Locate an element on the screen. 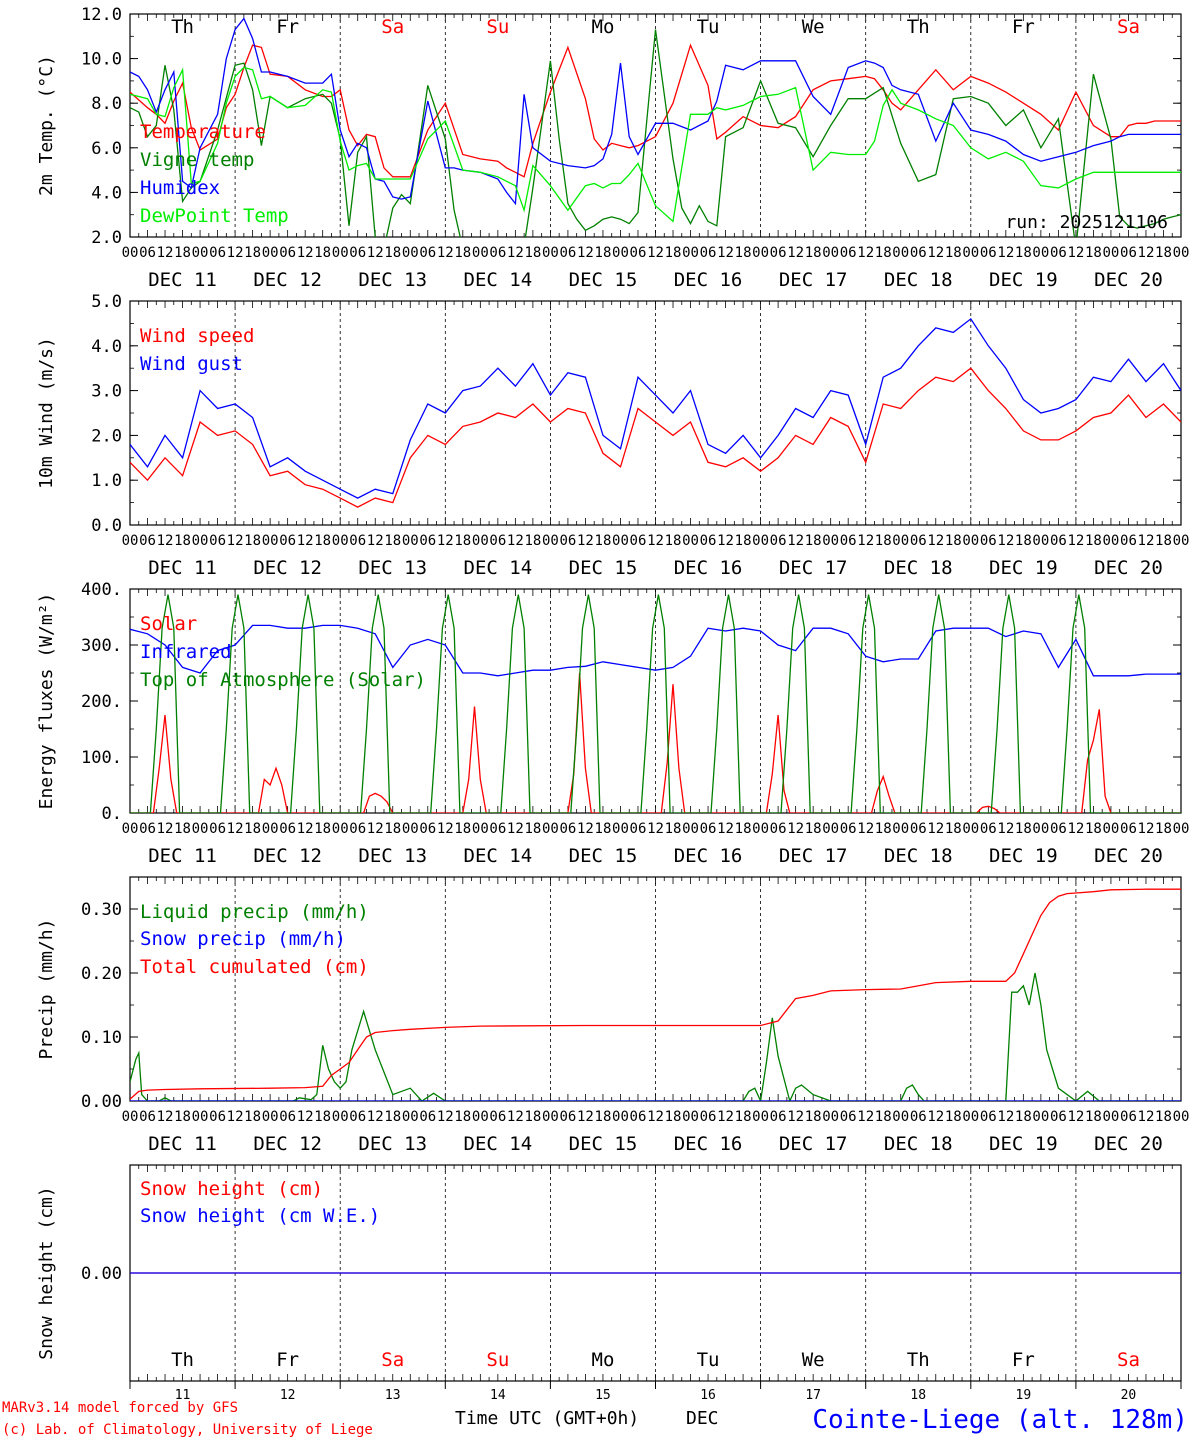 This screenshot has height=1440, width=1194. temp-series-humidex is located at coordinates (655, 111).